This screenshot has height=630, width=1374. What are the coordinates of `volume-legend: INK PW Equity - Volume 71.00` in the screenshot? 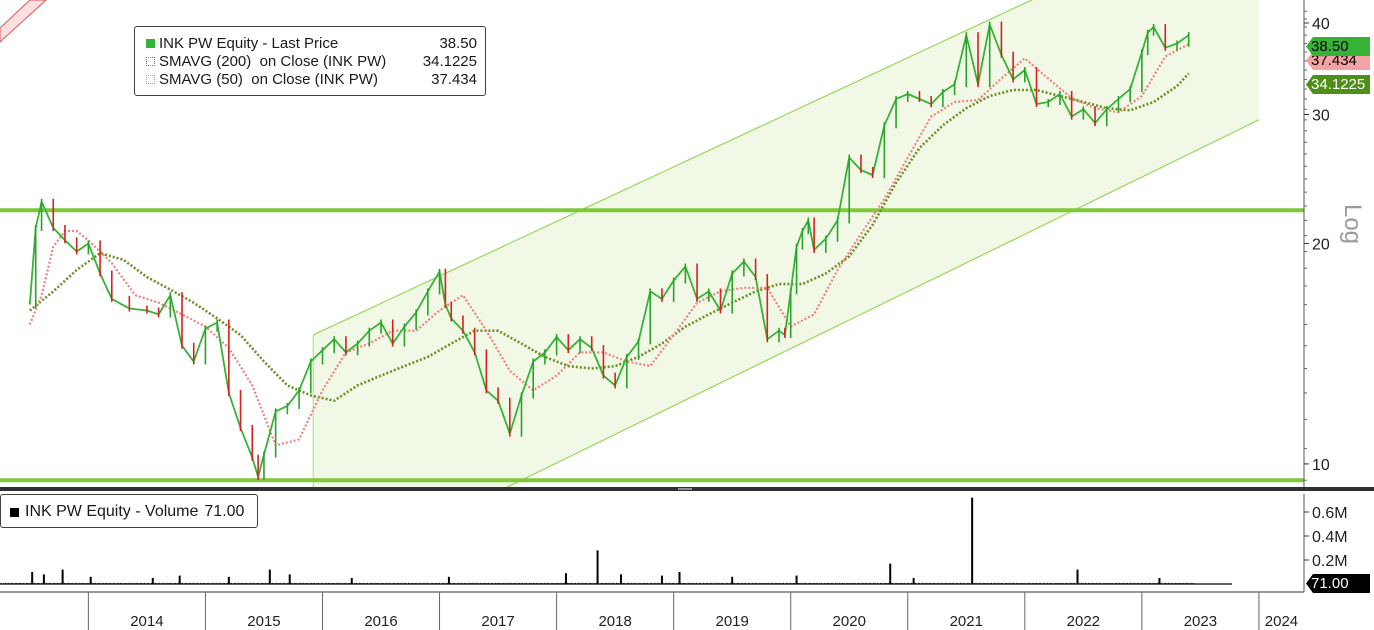 It's located at (129, 511).